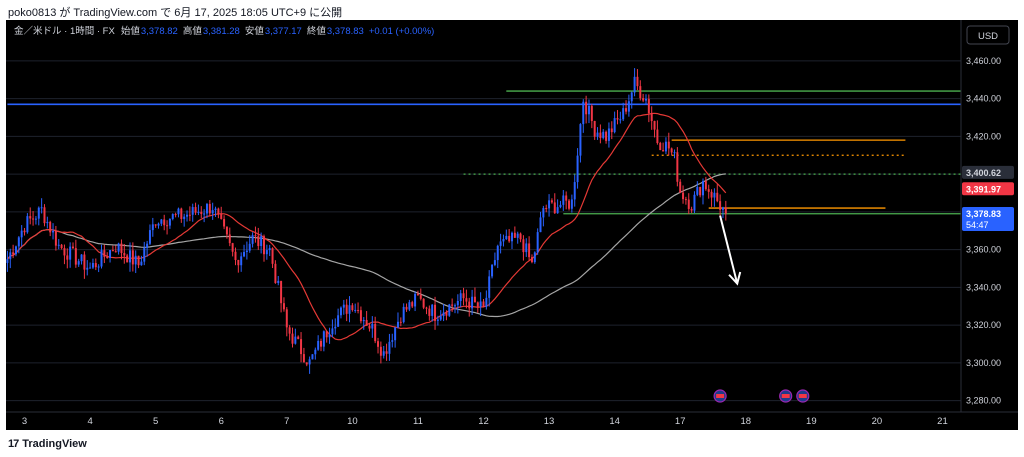 This screenshot has width=1024, height=457. What do you see at coordinates (483, 421) in the screenshot?
I see `date-tick-label: 12` at bounding box center [483, 421].